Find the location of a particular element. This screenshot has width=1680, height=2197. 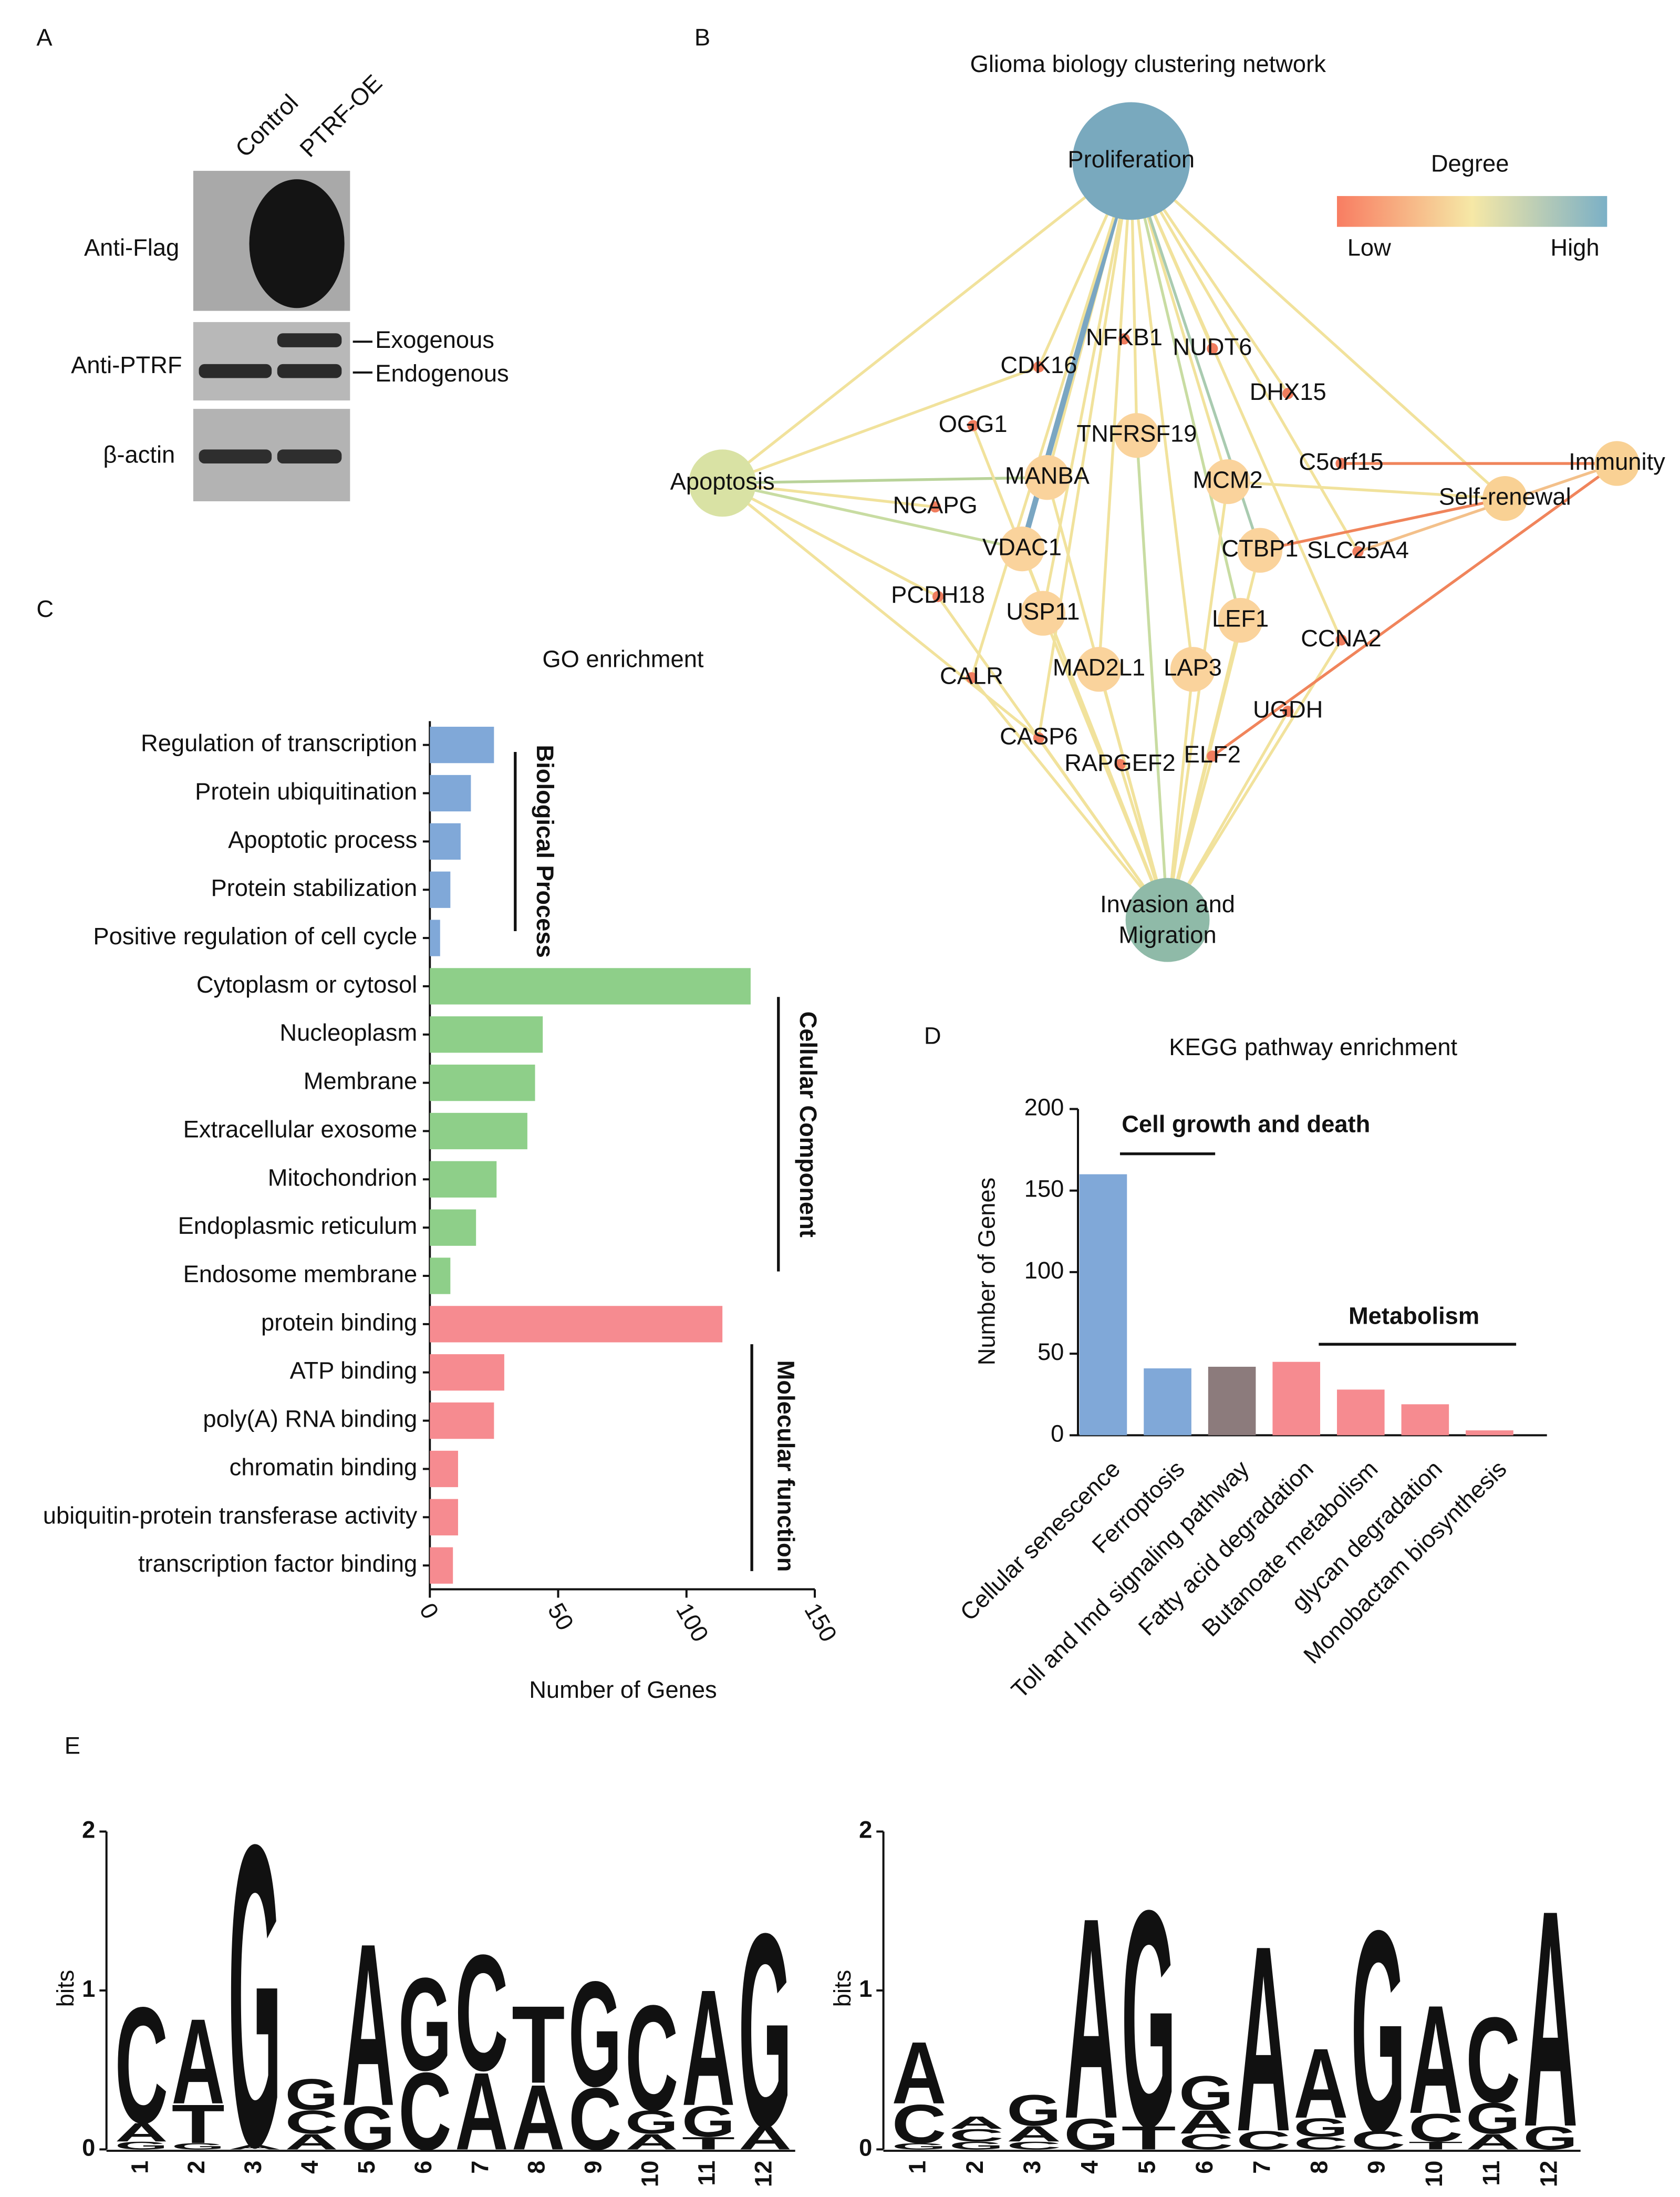

y-tick-label: 100 is located at coordinates (1044, 1270).